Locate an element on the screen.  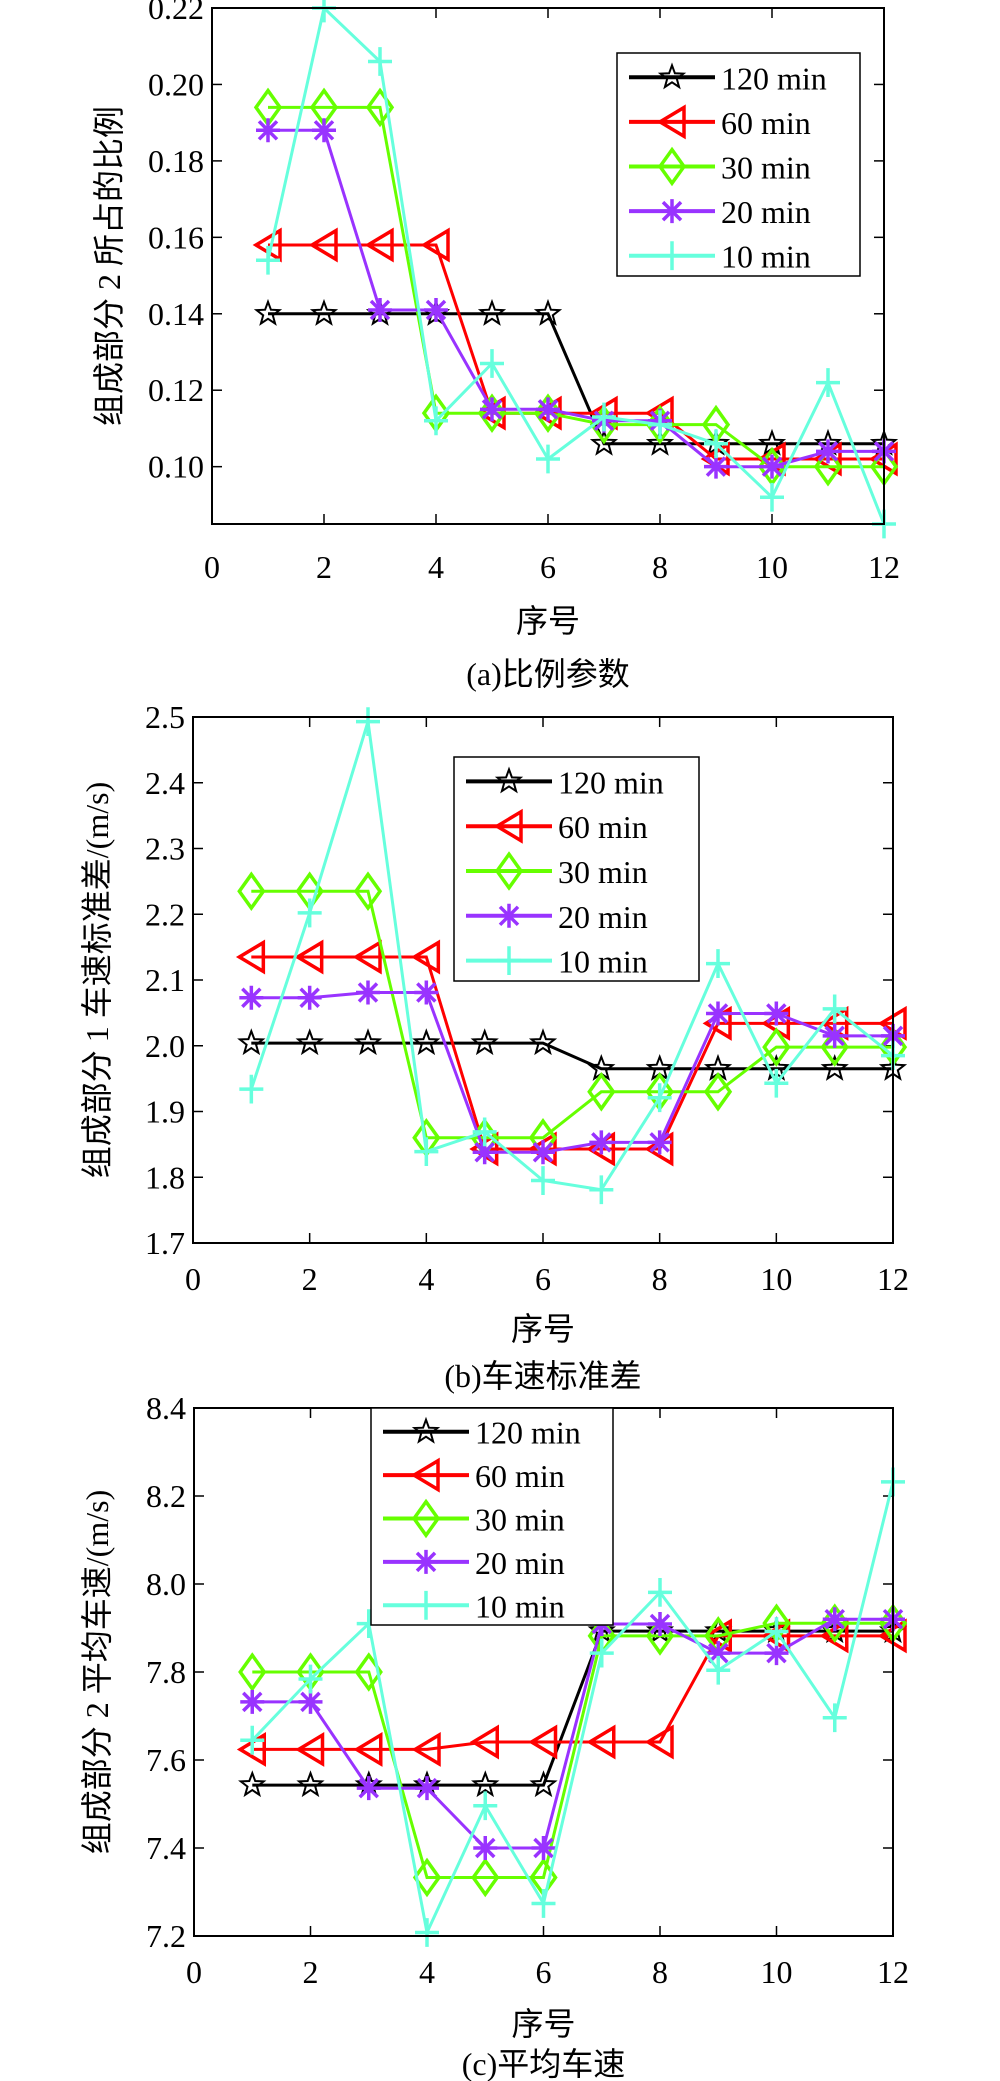
y-tick-label: 2.1 is located at coordinates (165, 980).